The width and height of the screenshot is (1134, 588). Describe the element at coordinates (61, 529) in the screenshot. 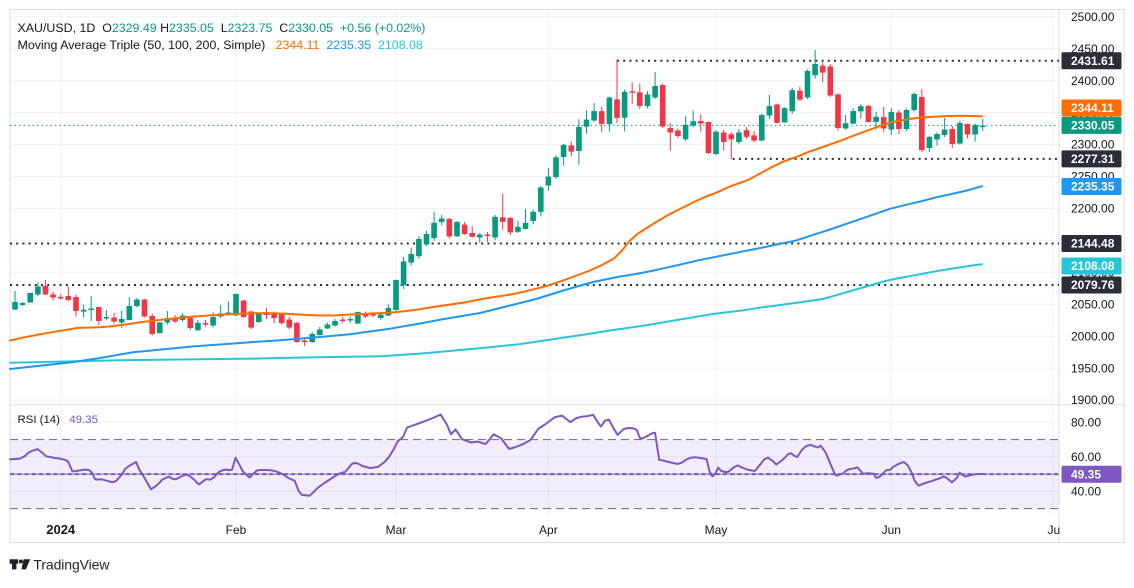

I see `svg-text: 2024` at that location.